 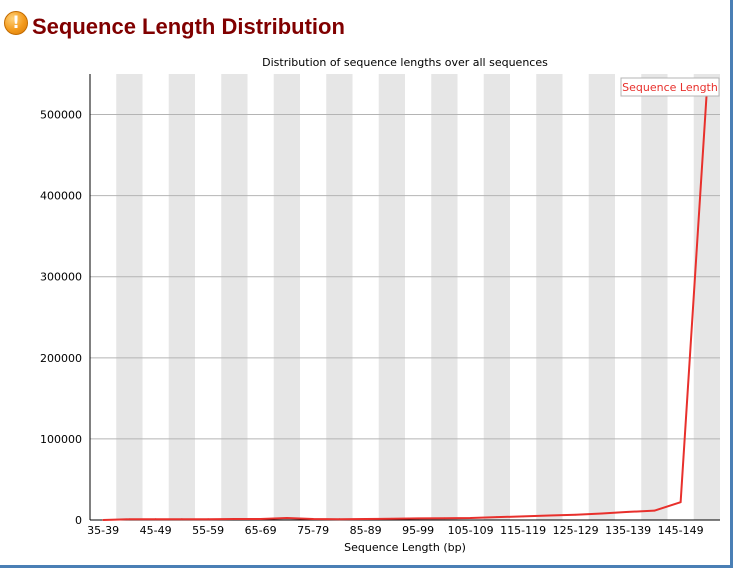 I want to click on warning-icon: !, so click(x=16, y=23).